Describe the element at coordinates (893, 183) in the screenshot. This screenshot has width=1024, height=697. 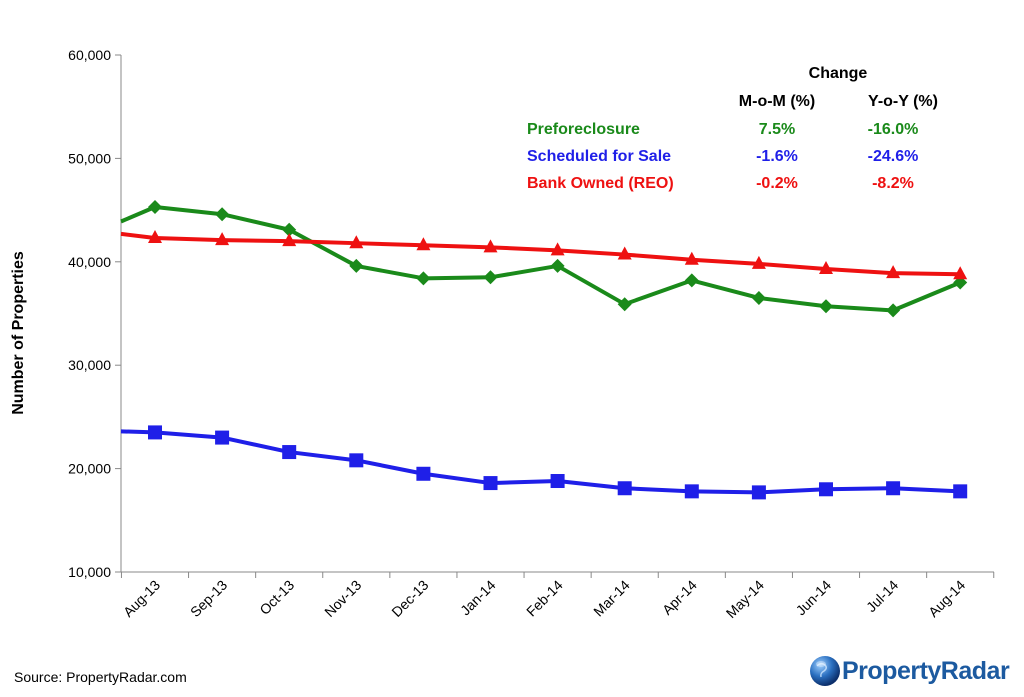
I see `change-row-yoy-reo: -8.2%` at that location.